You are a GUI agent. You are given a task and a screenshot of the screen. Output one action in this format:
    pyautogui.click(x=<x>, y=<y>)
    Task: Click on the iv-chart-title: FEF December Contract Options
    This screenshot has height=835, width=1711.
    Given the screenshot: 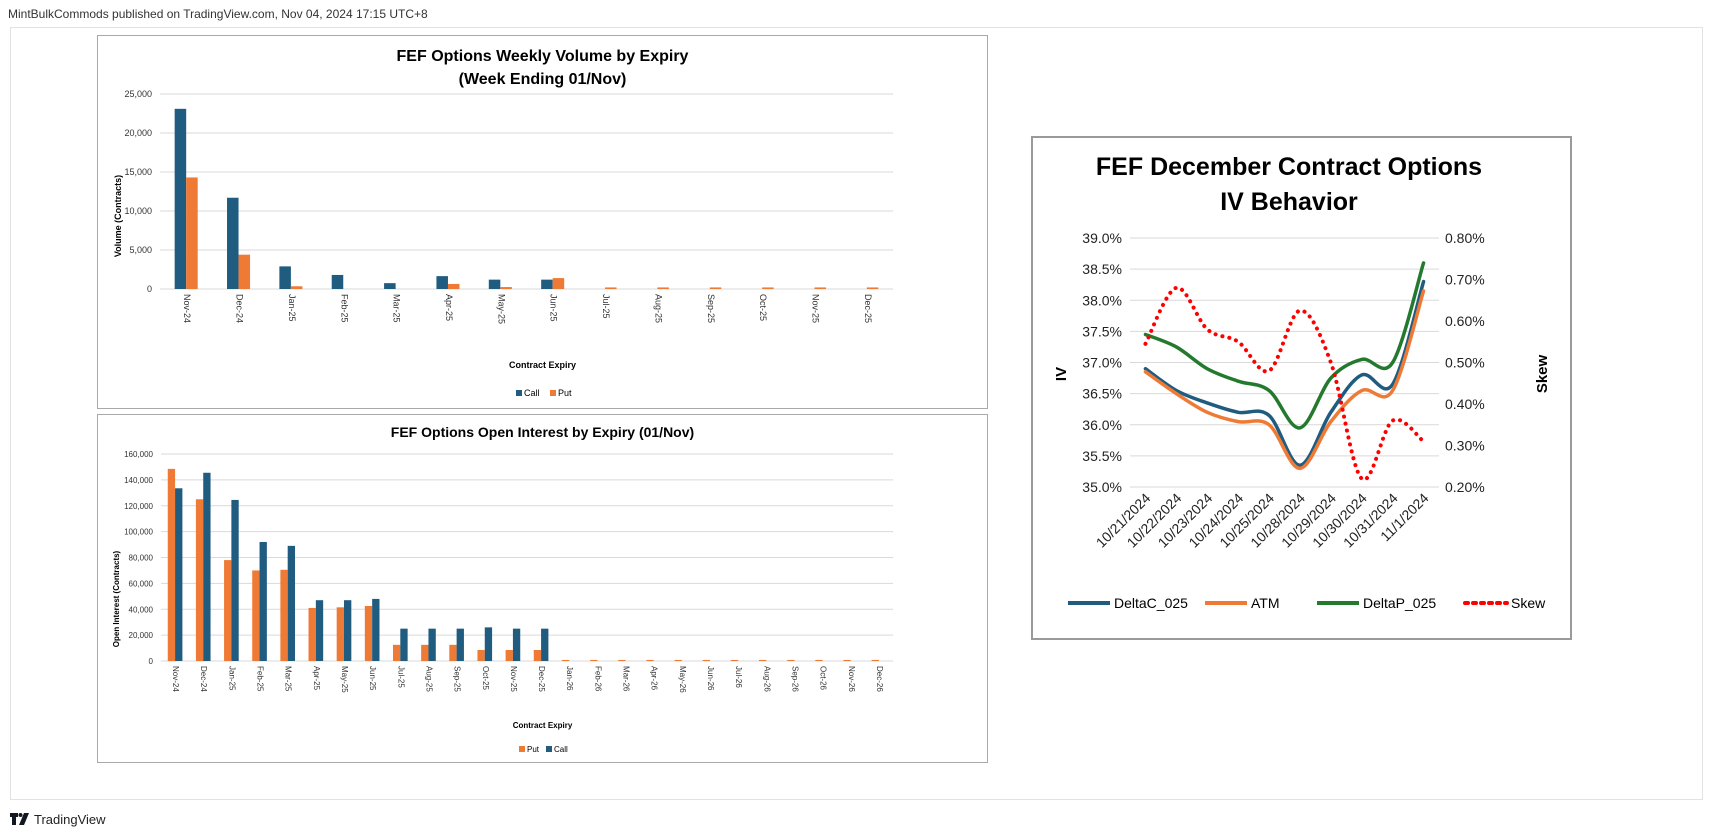 What is the action you would take?
    pyautogui.click(x=1289, y=167)
    